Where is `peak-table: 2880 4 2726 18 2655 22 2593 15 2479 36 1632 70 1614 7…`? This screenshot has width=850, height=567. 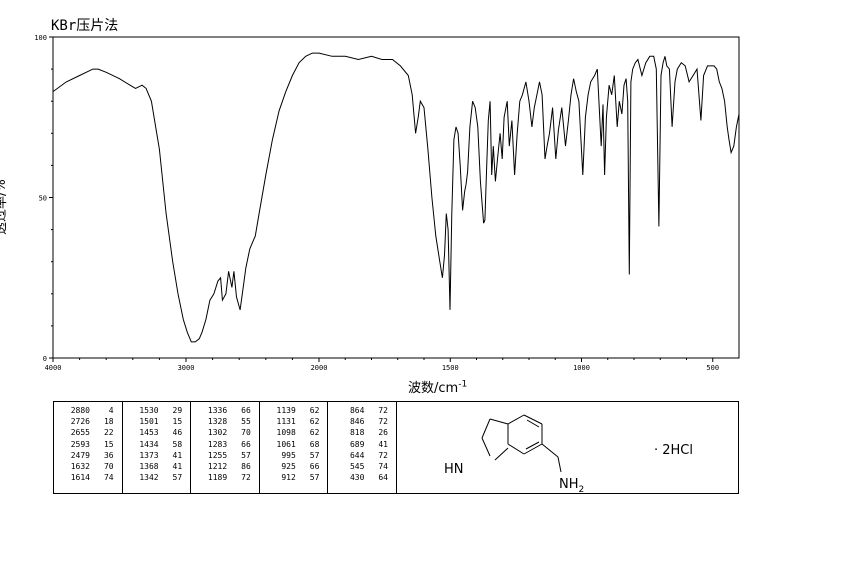
peak-table: 2880 4 2726 18 2655 22 2593 15 2479 36 1632 70 1614 7… is located at coordinates (396, 447).